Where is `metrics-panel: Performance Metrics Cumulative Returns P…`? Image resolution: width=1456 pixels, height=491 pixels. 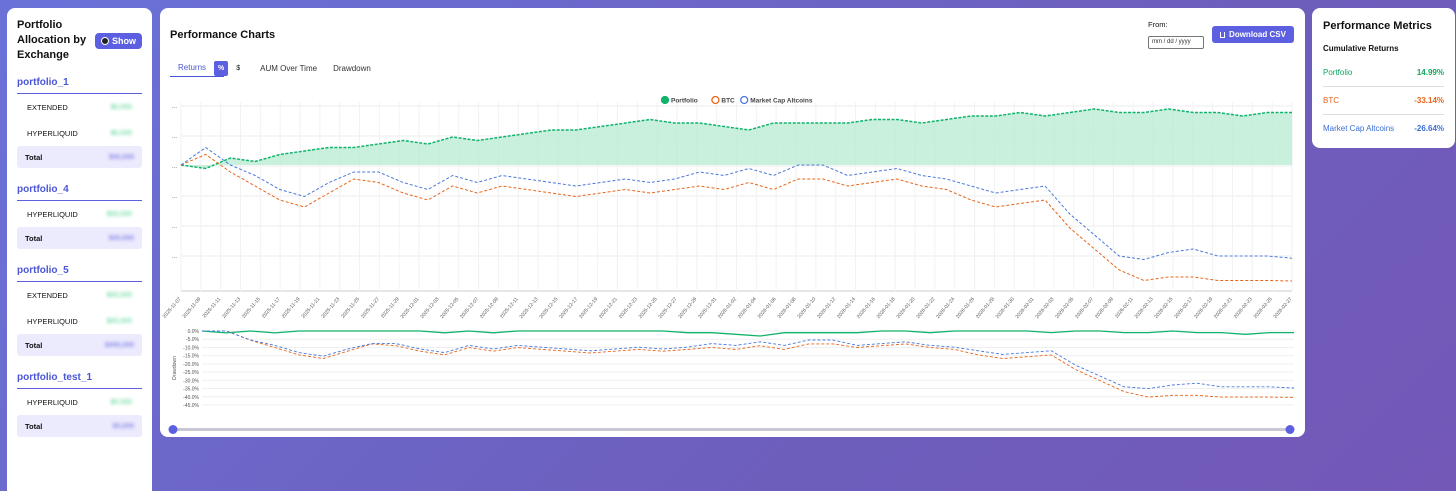
metrics-panel: Performance Metrics Cumulative Returns P… is located at coordinates (1383, 78).